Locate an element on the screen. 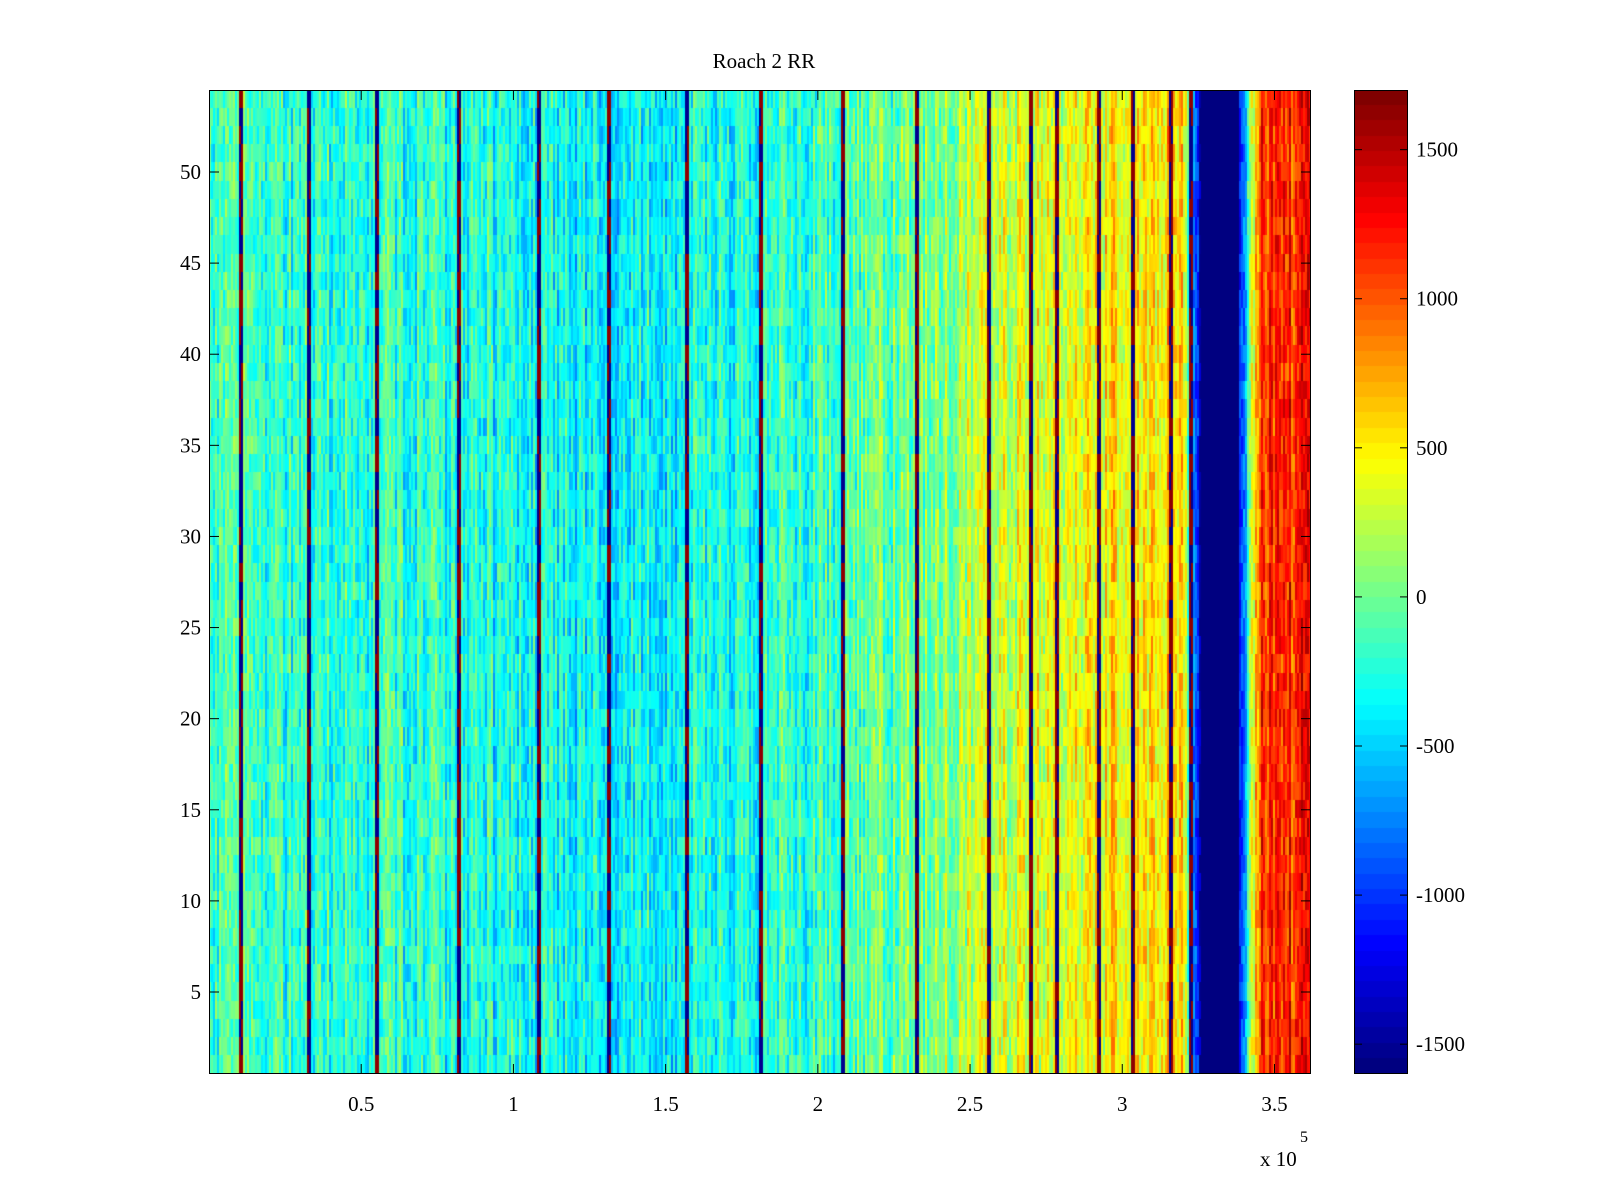 This screenshot has width=1600, height=1200. y-tick-label: 5 is located at coordinates (196, 992).